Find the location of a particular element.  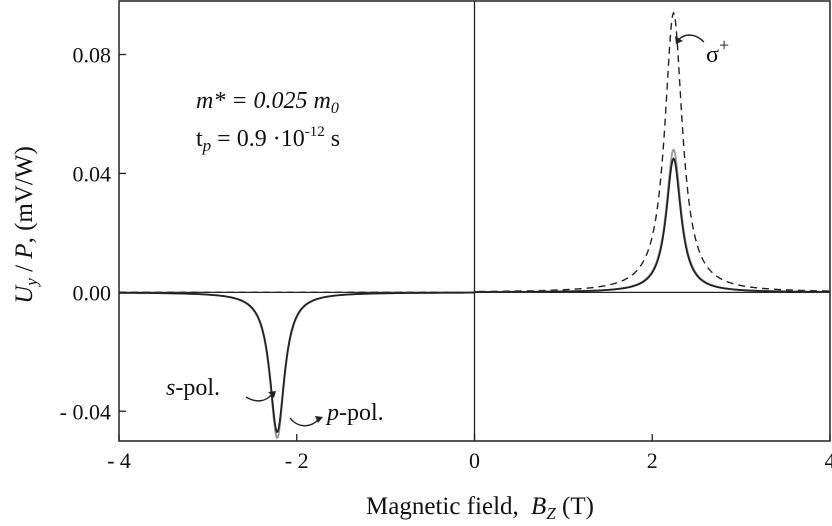

x-tick-label: - 2 is located at coordinates (297, 460).